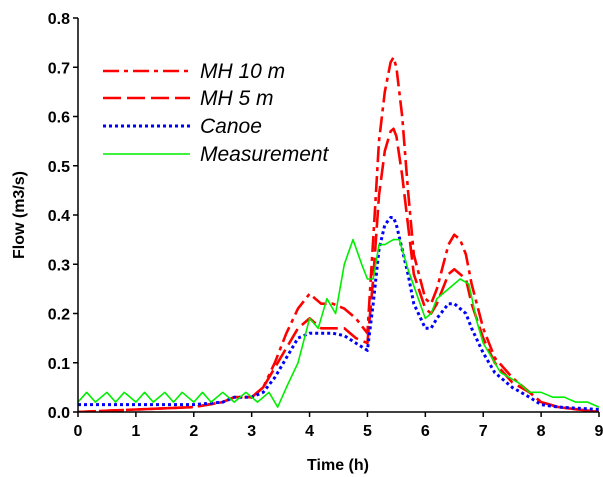 This screenshot has width=603, height=477. What do you see at coordinates (216, 113) in the screenshot?
I see `legend: MH 10 m MH 5 m Canoe Measurement` at bounding box center [216, 113].